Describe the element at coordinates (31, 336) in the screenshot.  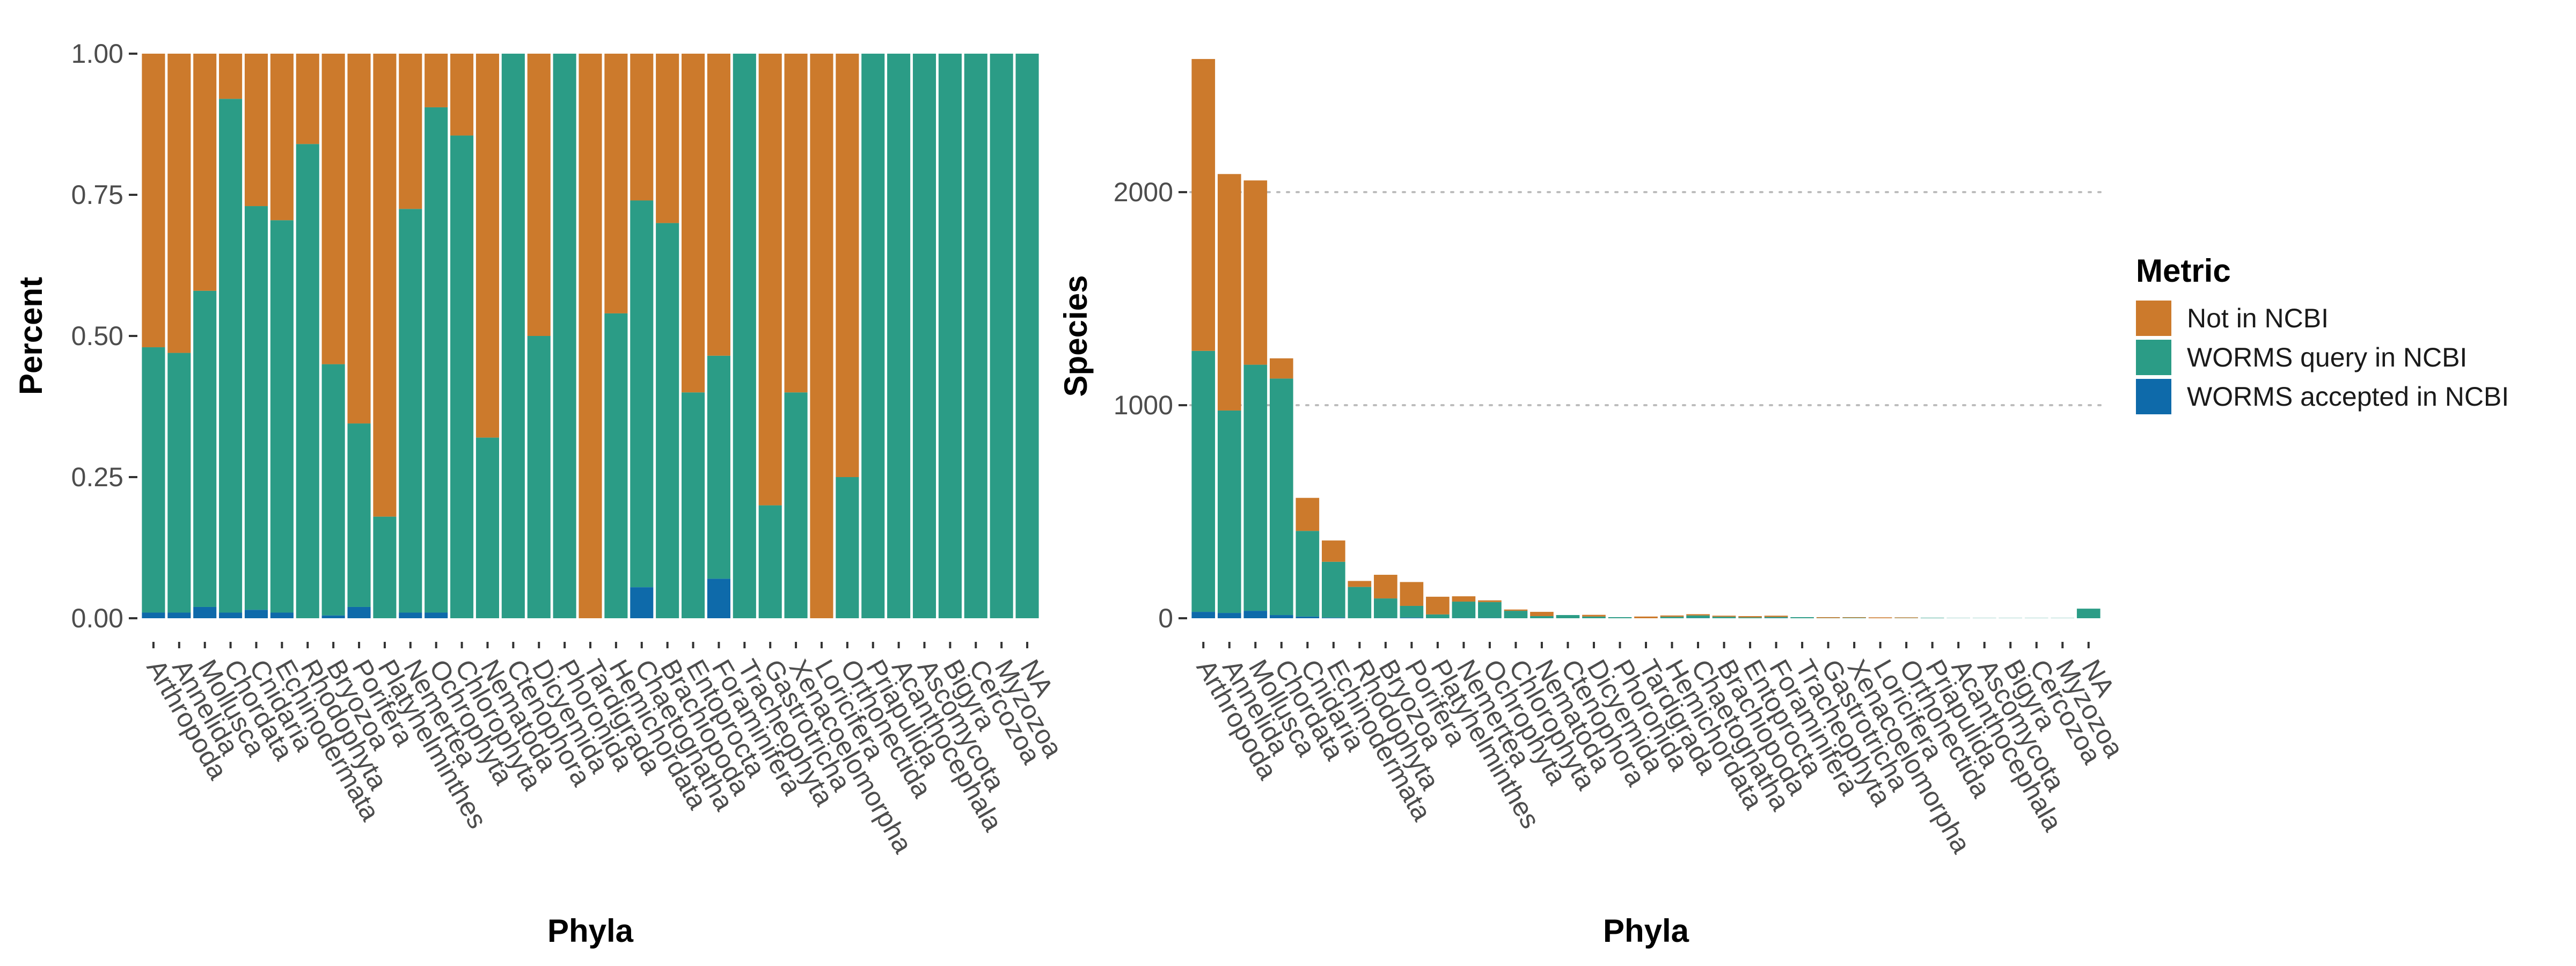
I see `percent-y-axis-title: Percent` at that location.